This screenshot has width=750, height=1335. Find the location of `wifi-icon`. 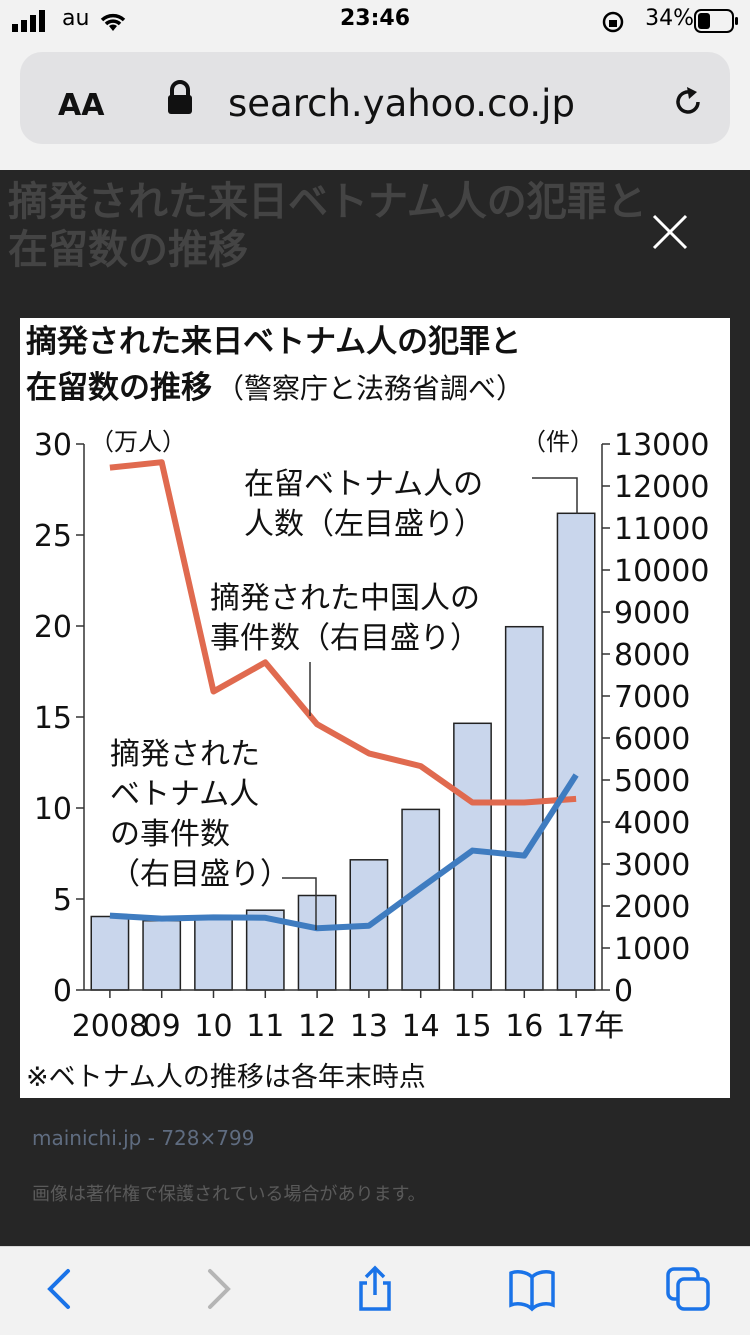

wifi-icon is located at coordinates (113, 22).